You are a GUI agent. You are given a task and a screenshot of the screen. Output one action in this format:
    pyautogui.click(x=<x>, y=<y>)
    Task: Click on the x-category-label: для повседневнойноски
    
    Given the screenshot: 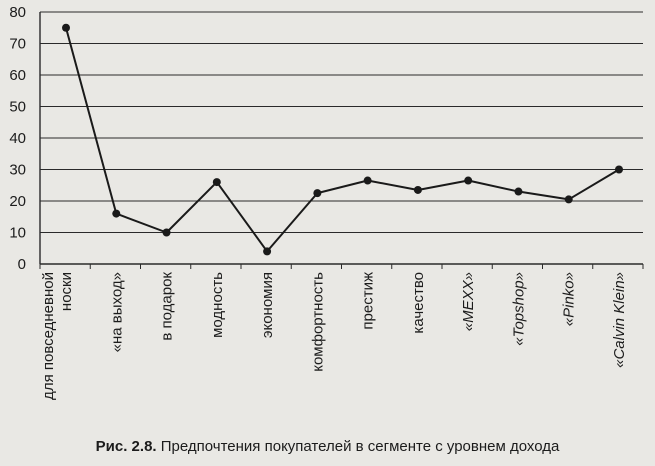 What is the action you would take?
    pyautogui.click(x=57, y=336)
    